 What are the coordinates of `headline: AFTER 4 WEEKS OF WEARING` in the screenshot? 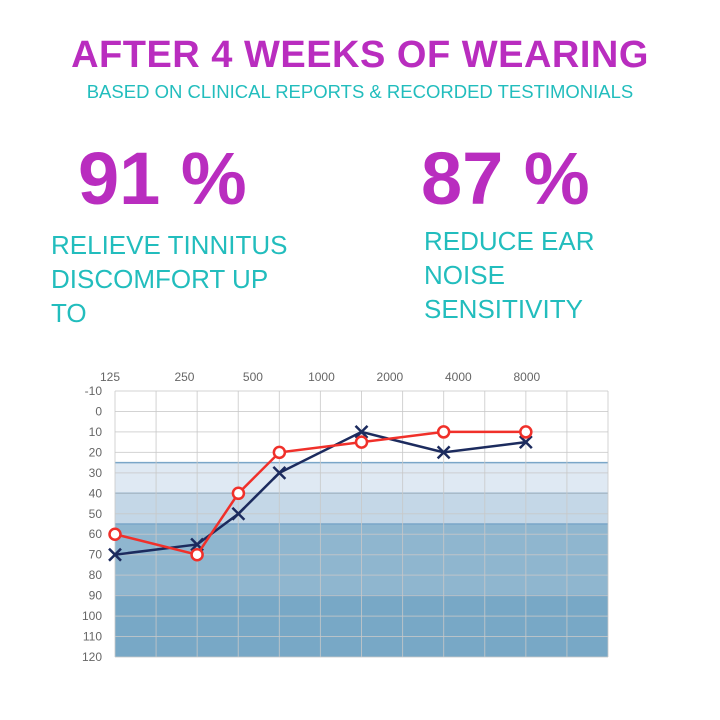 It's located at (360, 55).